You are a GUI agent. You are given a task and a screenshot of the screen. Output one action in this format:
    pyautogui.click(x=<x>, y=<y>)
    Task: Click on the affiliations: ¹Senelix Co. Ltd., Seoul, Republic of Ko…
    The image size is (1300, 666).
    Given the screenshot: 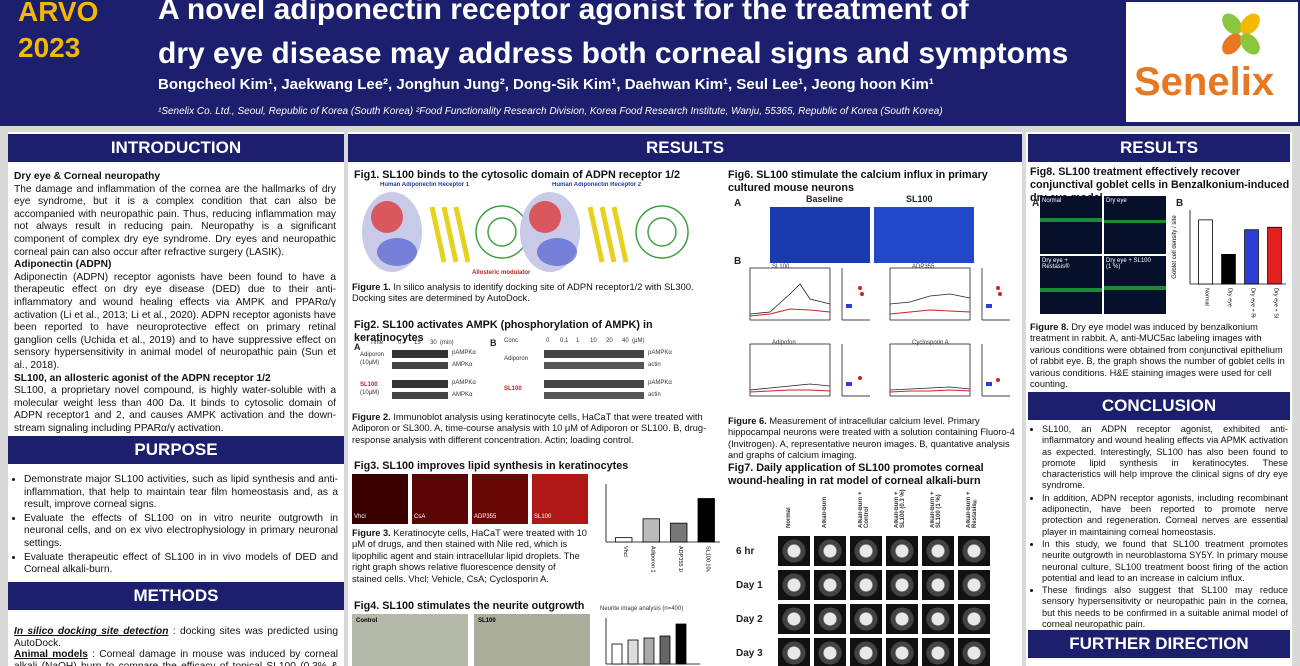 What is the action you would take?
    pyautogui.click(x=550, y=111)
    